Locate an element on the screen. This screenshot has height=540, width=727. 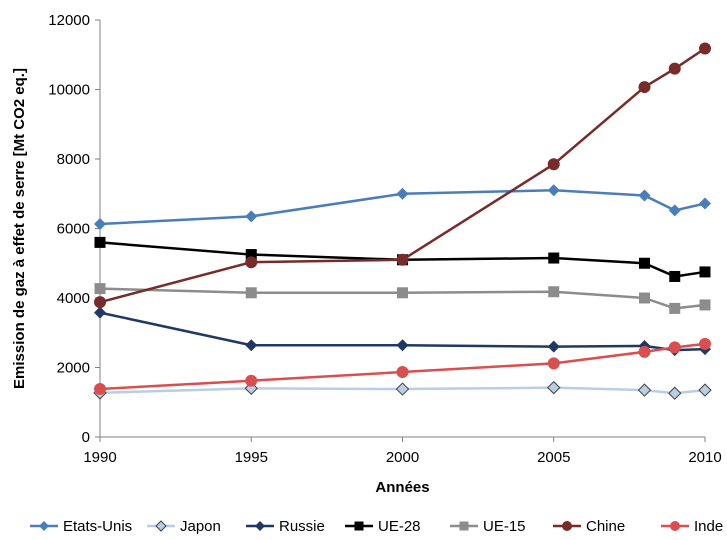
legend-entry: Japon is located at coordinates (184, 526).